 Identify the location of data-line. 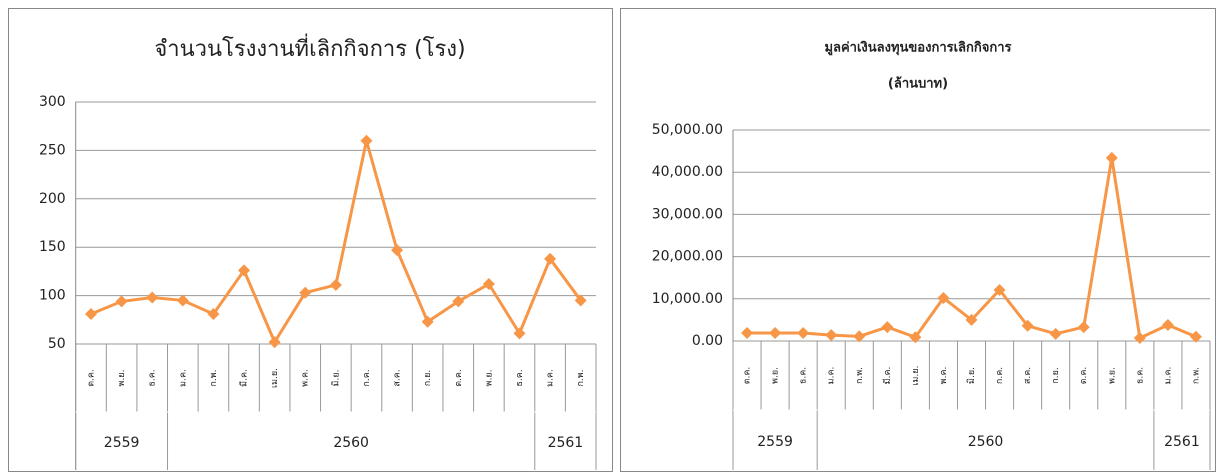
(972, 249).